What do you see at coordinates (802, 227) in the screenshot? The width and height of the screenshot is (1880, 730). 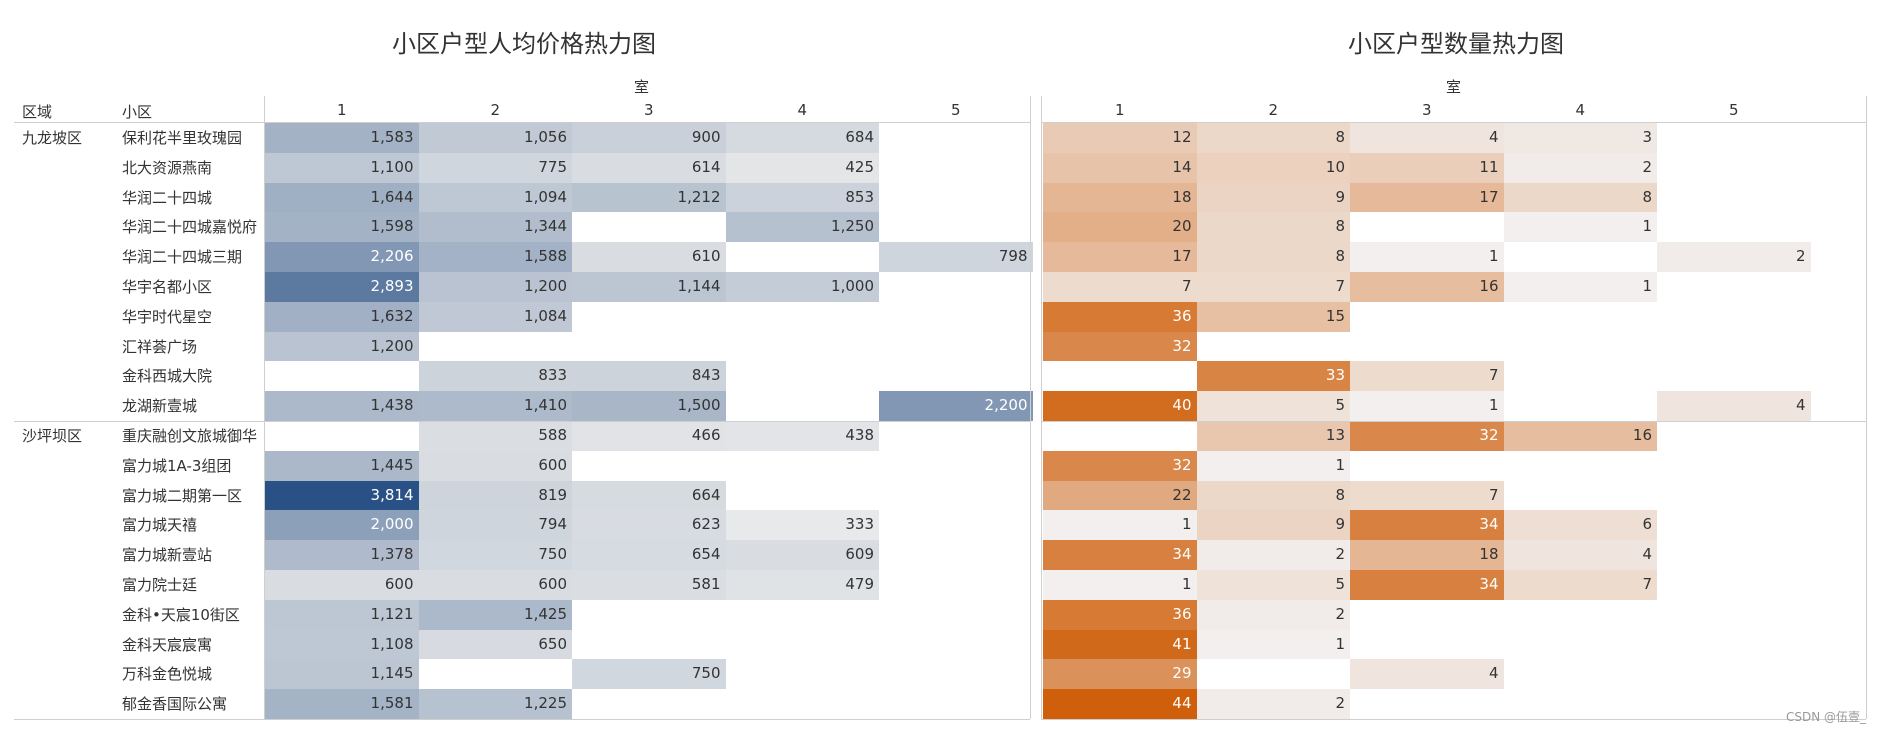 I see `price-cell: 1,250` at bounding box center [802, 227].